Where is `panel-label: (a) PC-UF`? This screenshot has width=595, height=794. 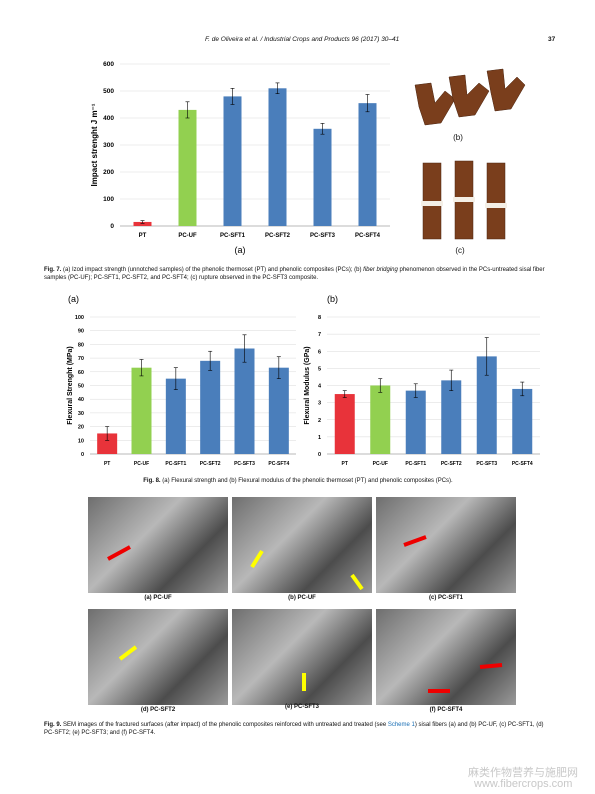
panel-label: (a) PC-UF is located at coordinates (158, 598).